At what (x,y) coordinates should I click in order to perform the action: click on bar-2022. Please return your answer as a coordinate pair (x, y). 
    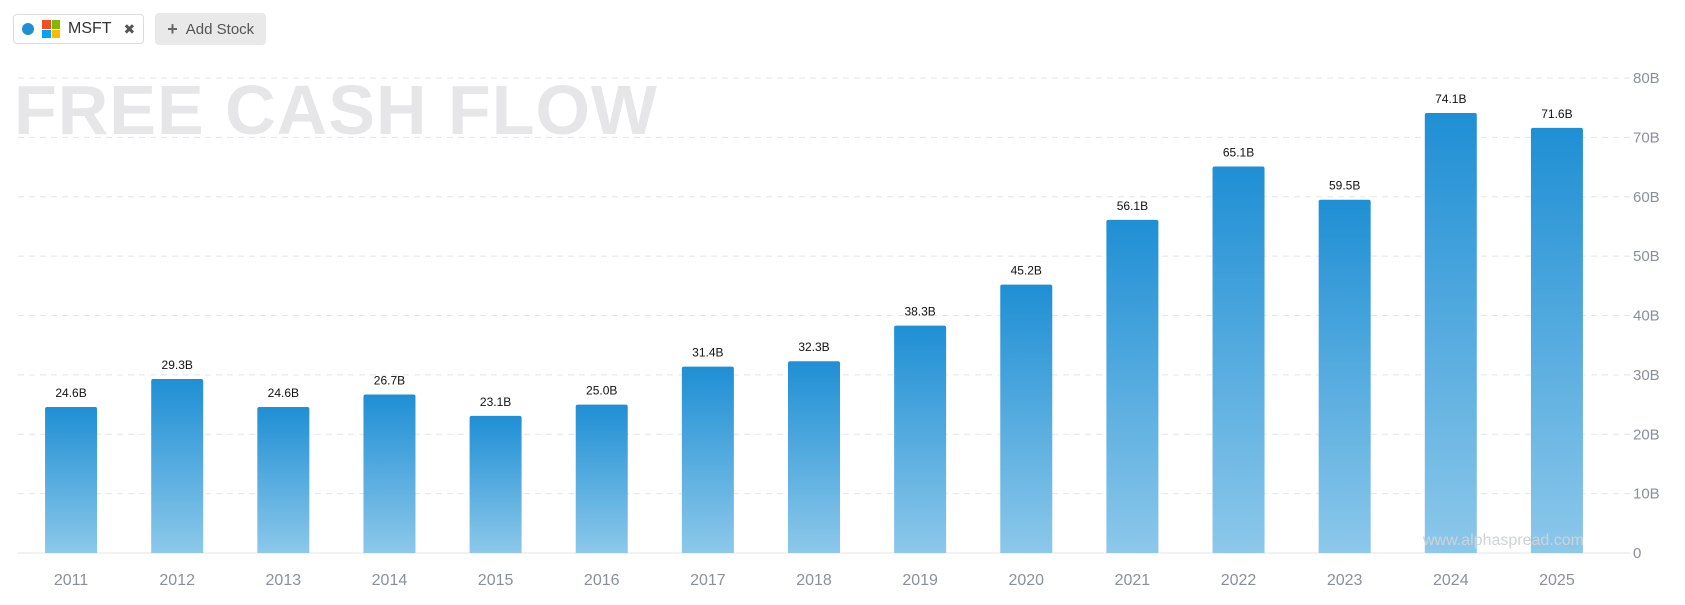
    Looking at the image, I should click on (1238, 359).